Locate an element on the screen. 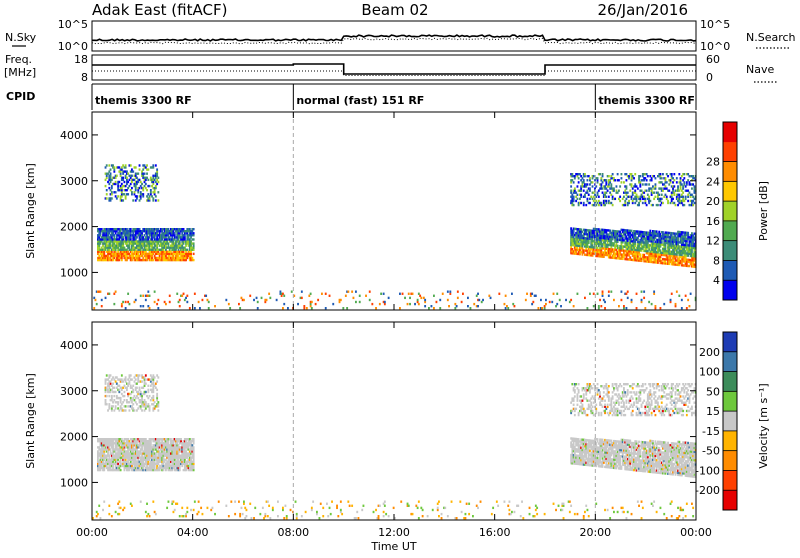 This screenshot has height=558, width=800. colorbar-segment is located at coordinates (730, 191).